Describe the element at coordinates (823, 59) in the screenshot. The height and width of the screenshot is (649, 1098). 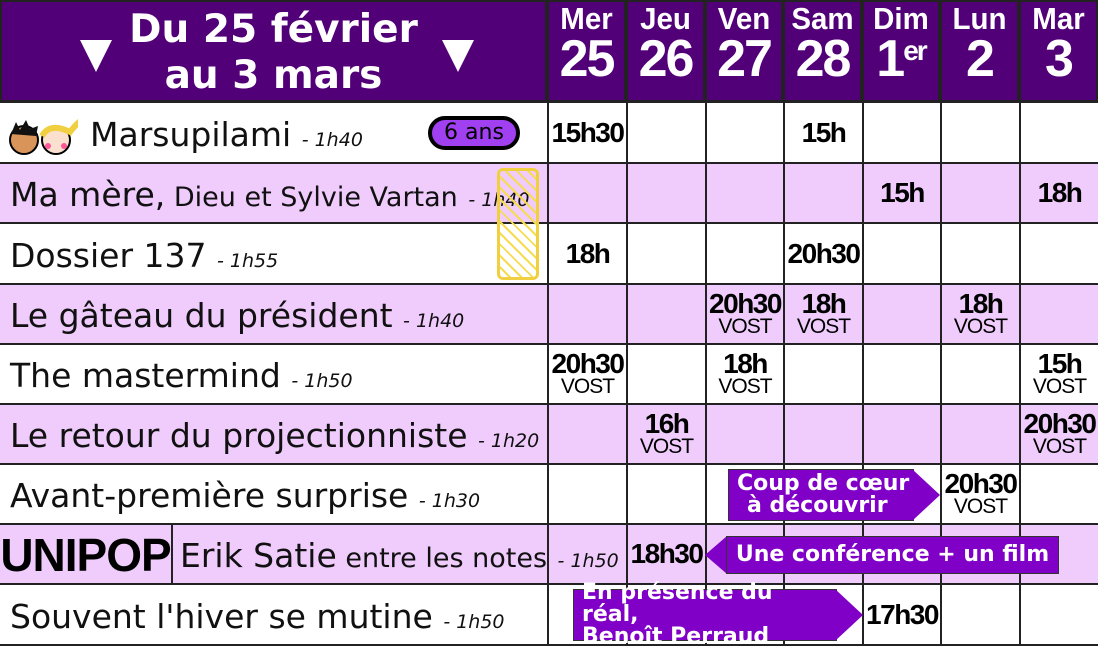
I see `day-date: 28` at that location.